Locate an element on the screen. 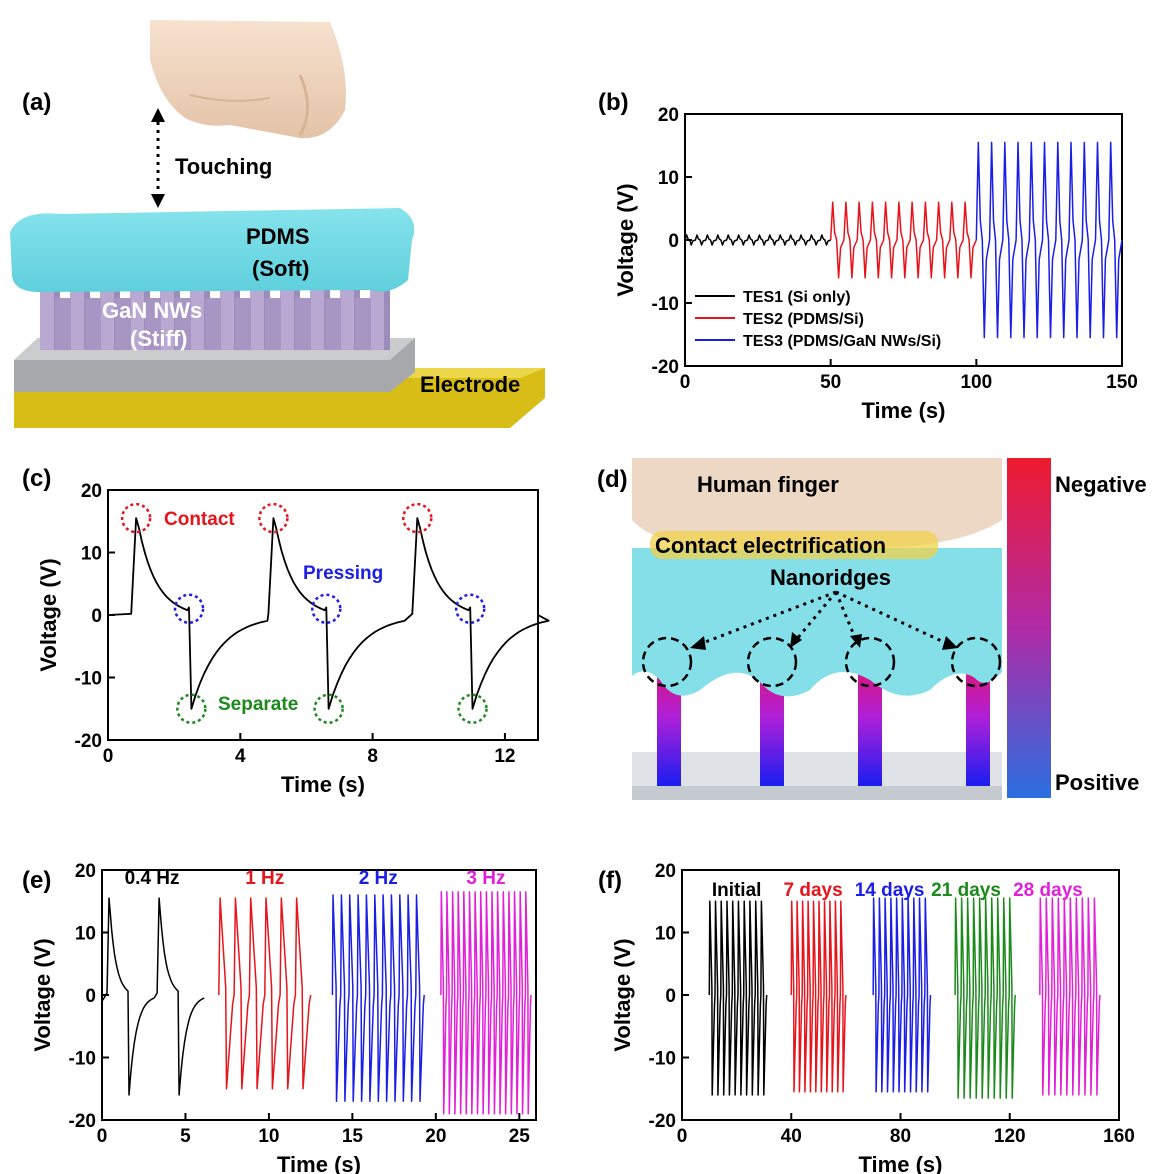  negative-label: Negative is located at coordinates (1101, 484).